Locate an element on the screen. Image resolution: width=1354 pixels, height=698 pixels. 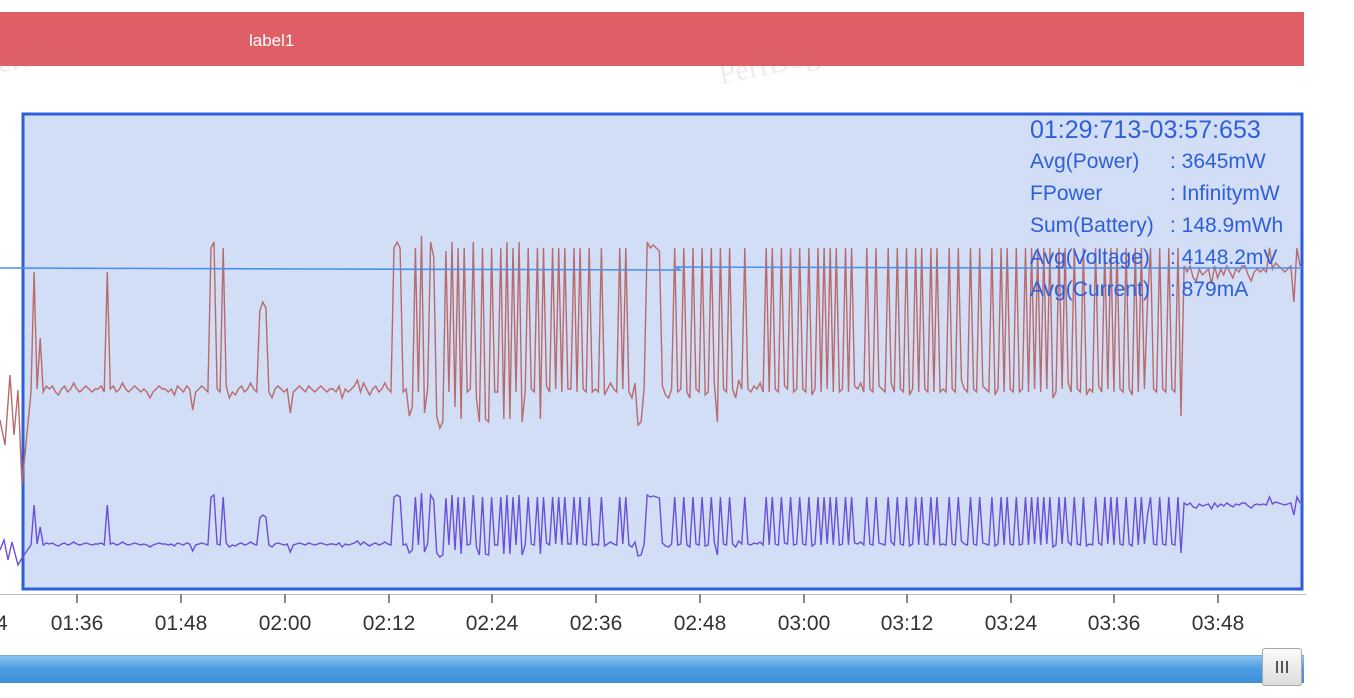
series-line-current is located at coordinates (650, 529).